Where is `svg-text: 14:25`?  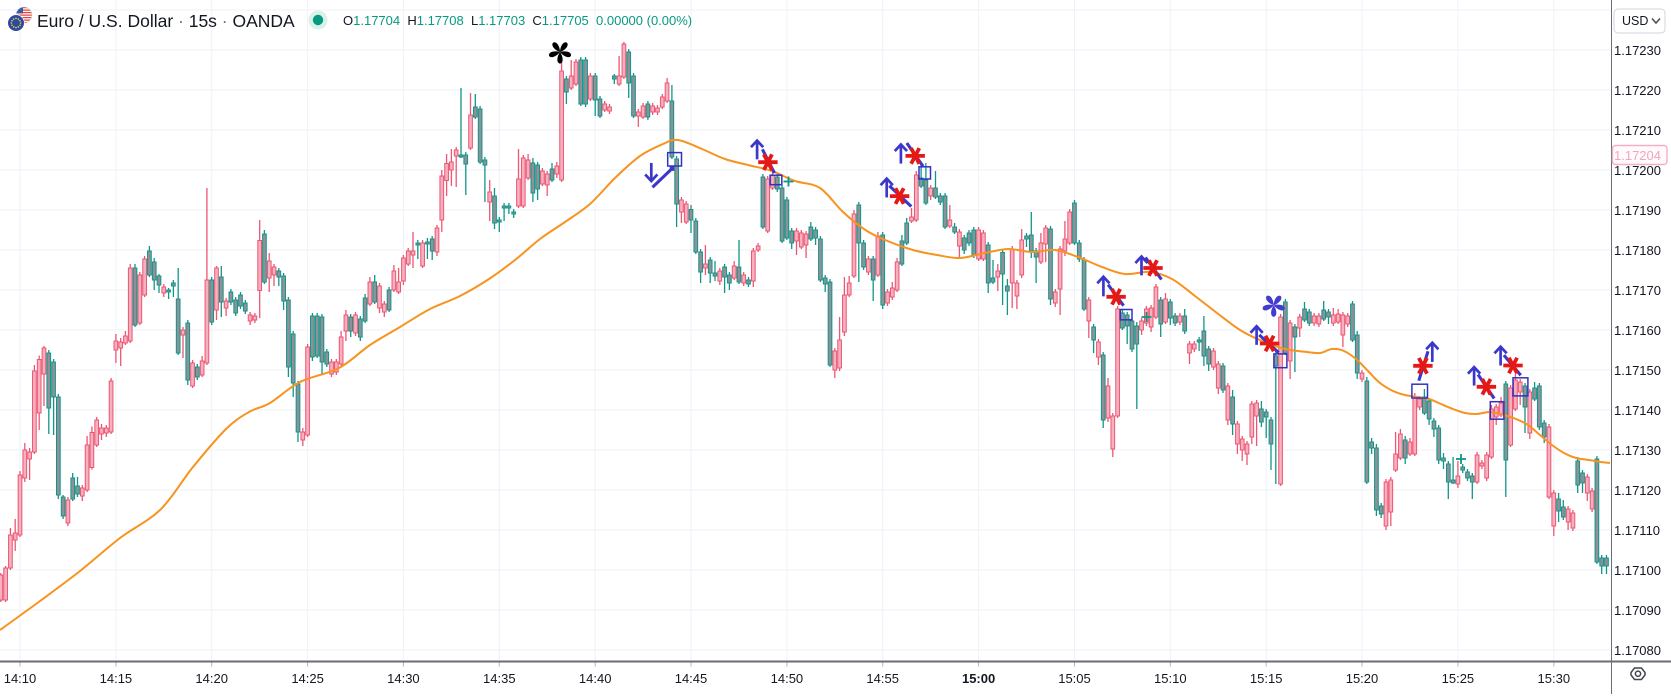
svg-text: 14:25 is located at coordinates (307, 678).